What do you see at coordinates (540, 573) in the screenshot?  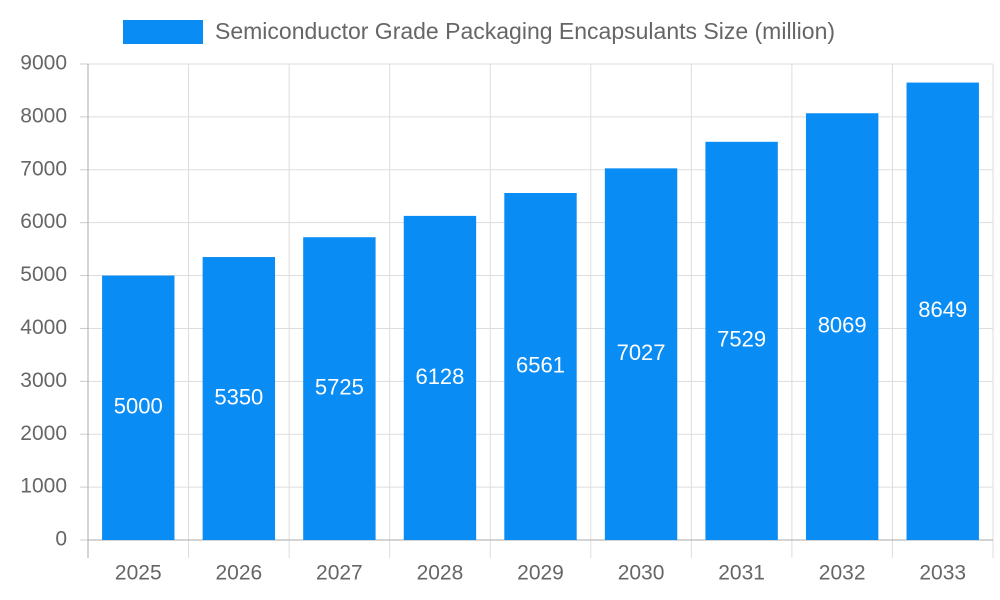 I see `x-tick-label: 2029` at bounding box center [540, 573].